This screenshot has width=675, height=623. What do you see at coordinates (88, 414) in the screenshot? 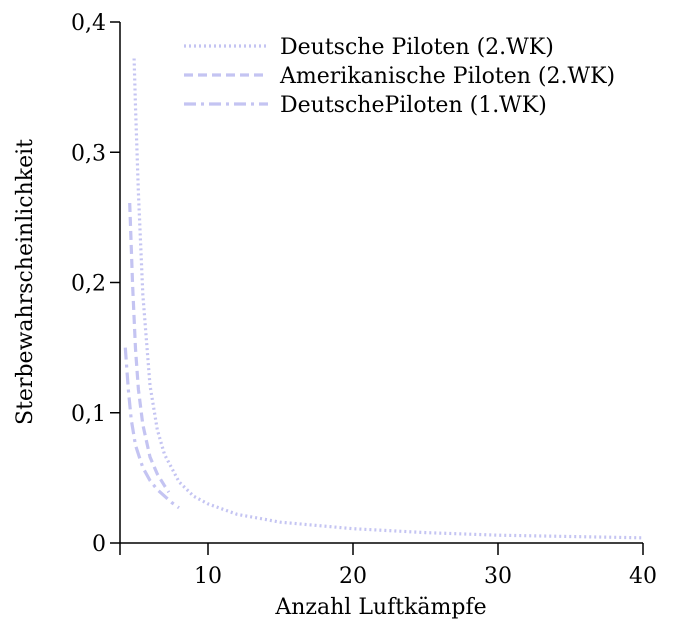
I see `y-tick-label: 0,1` at bounding box center [88, 414].